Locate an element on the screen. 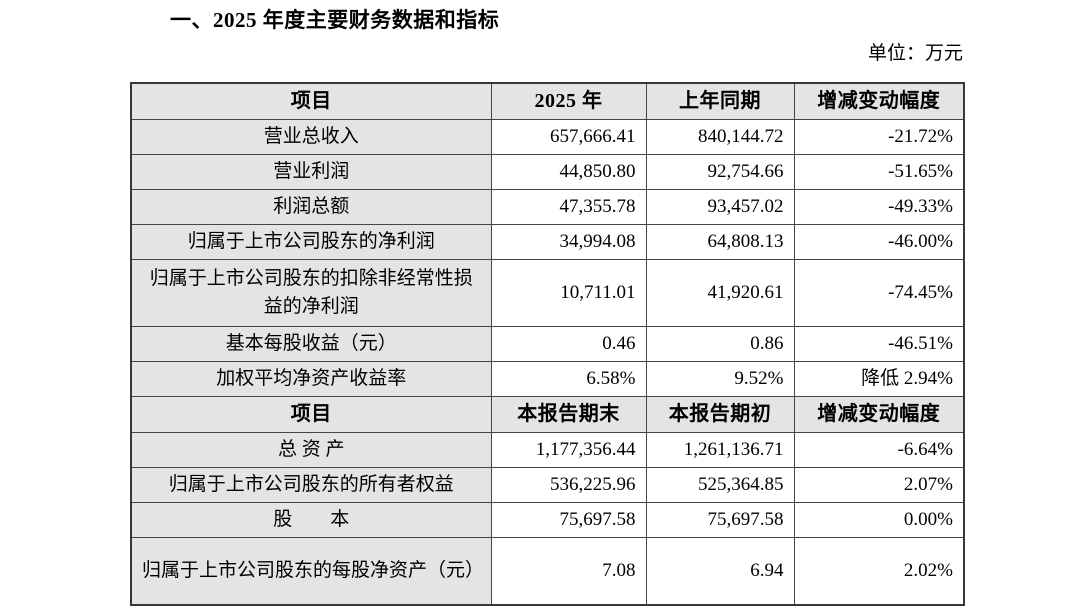 This screenshot has width=1080, height=610. row-label: 股 本 is located at coordinates (311, 519).